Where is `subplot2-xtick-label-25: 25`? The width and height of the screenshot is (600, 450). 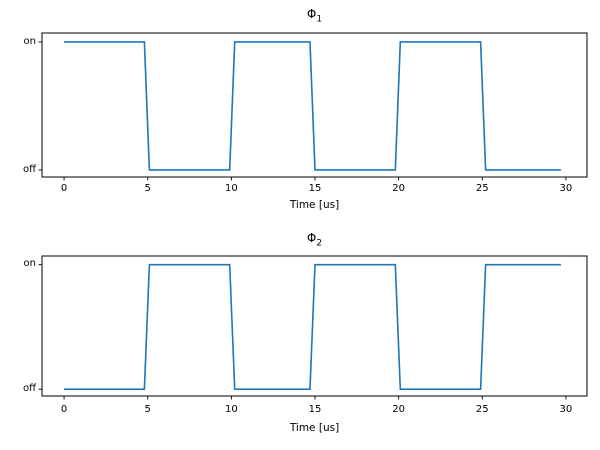 subplot2-xtick-label-25: 25 is located at coordinates (482, 409).